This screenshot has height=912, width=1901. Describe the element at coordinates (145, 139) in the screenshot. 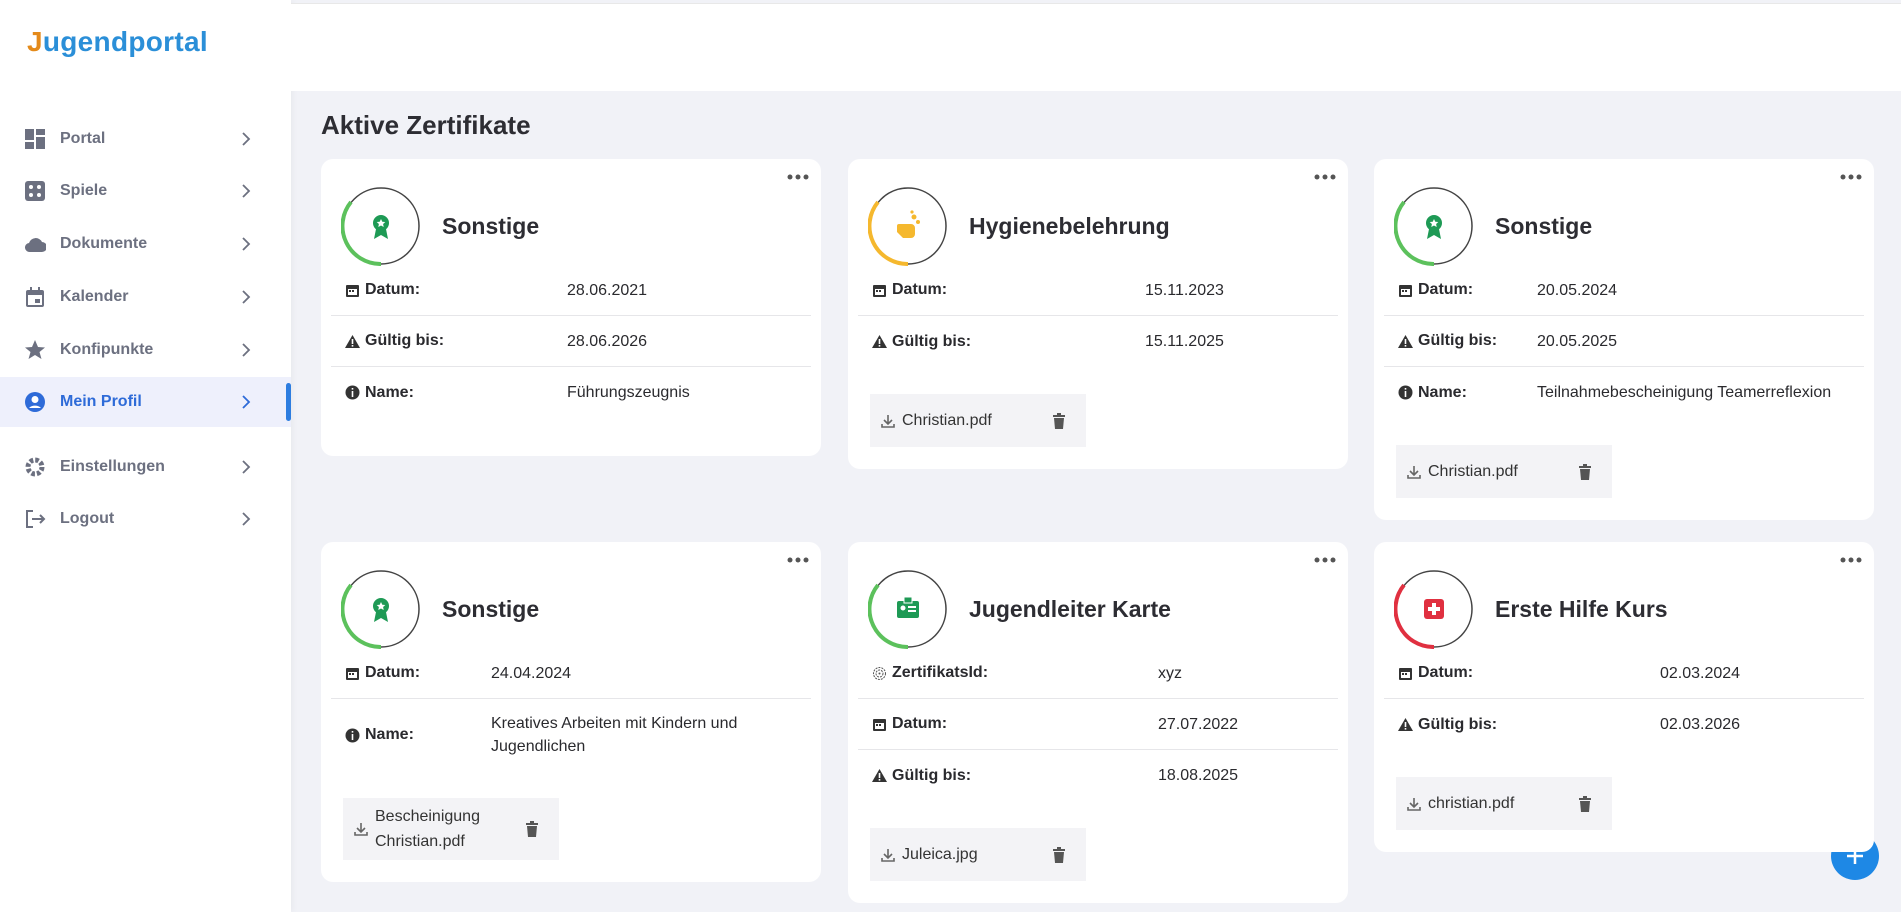

I see `nav-item: Portal` at that location.